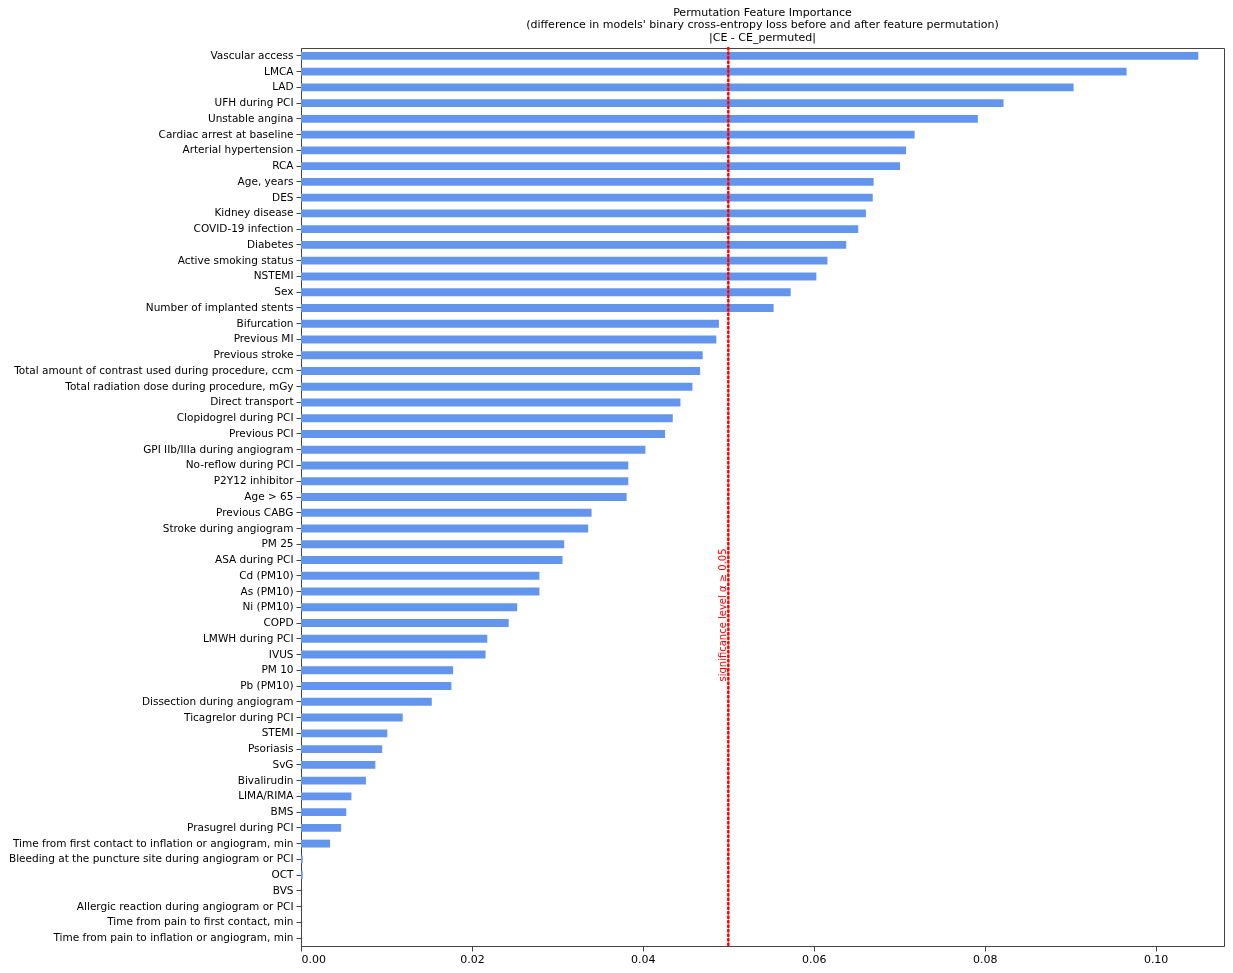 The height and width of the screenshot is (973, 1233). Describe the element at coordinates (254, 559) in the screenshot. I see `y-tick-label: ASA during PCI` at that location.